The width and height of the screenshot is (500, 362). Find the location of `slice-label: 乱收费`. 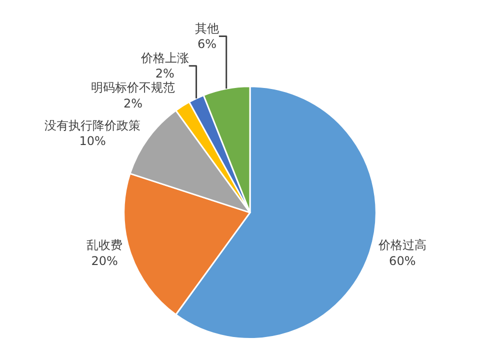

slice-label: 乱收费 is located at coordinates (104, 245).